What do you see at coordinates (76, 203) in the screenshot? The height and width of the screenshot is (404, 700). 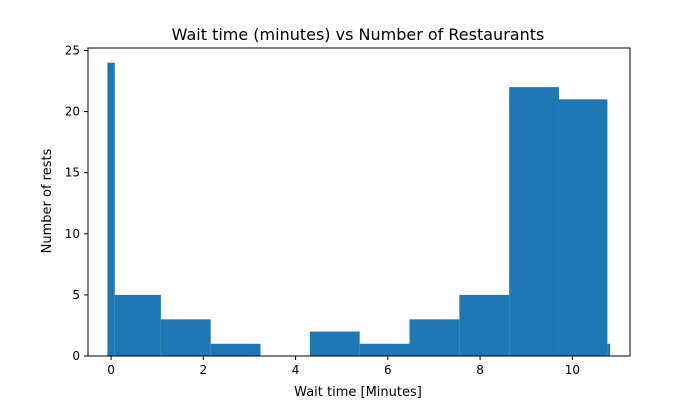 I see `y-axis: 0 5 10 15 20 25` at bounding box center [76, 203].